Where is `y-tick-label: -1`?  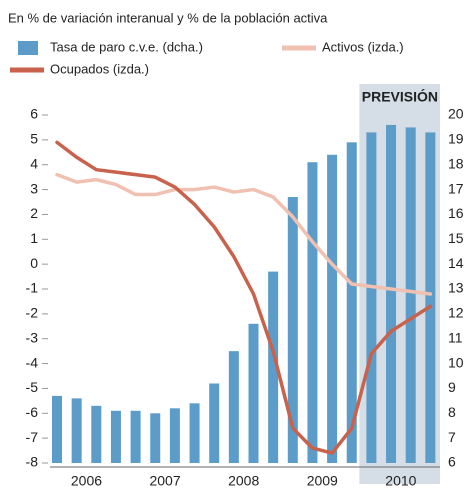 y-tick-label: -1 is located at coordinates (32, 288).